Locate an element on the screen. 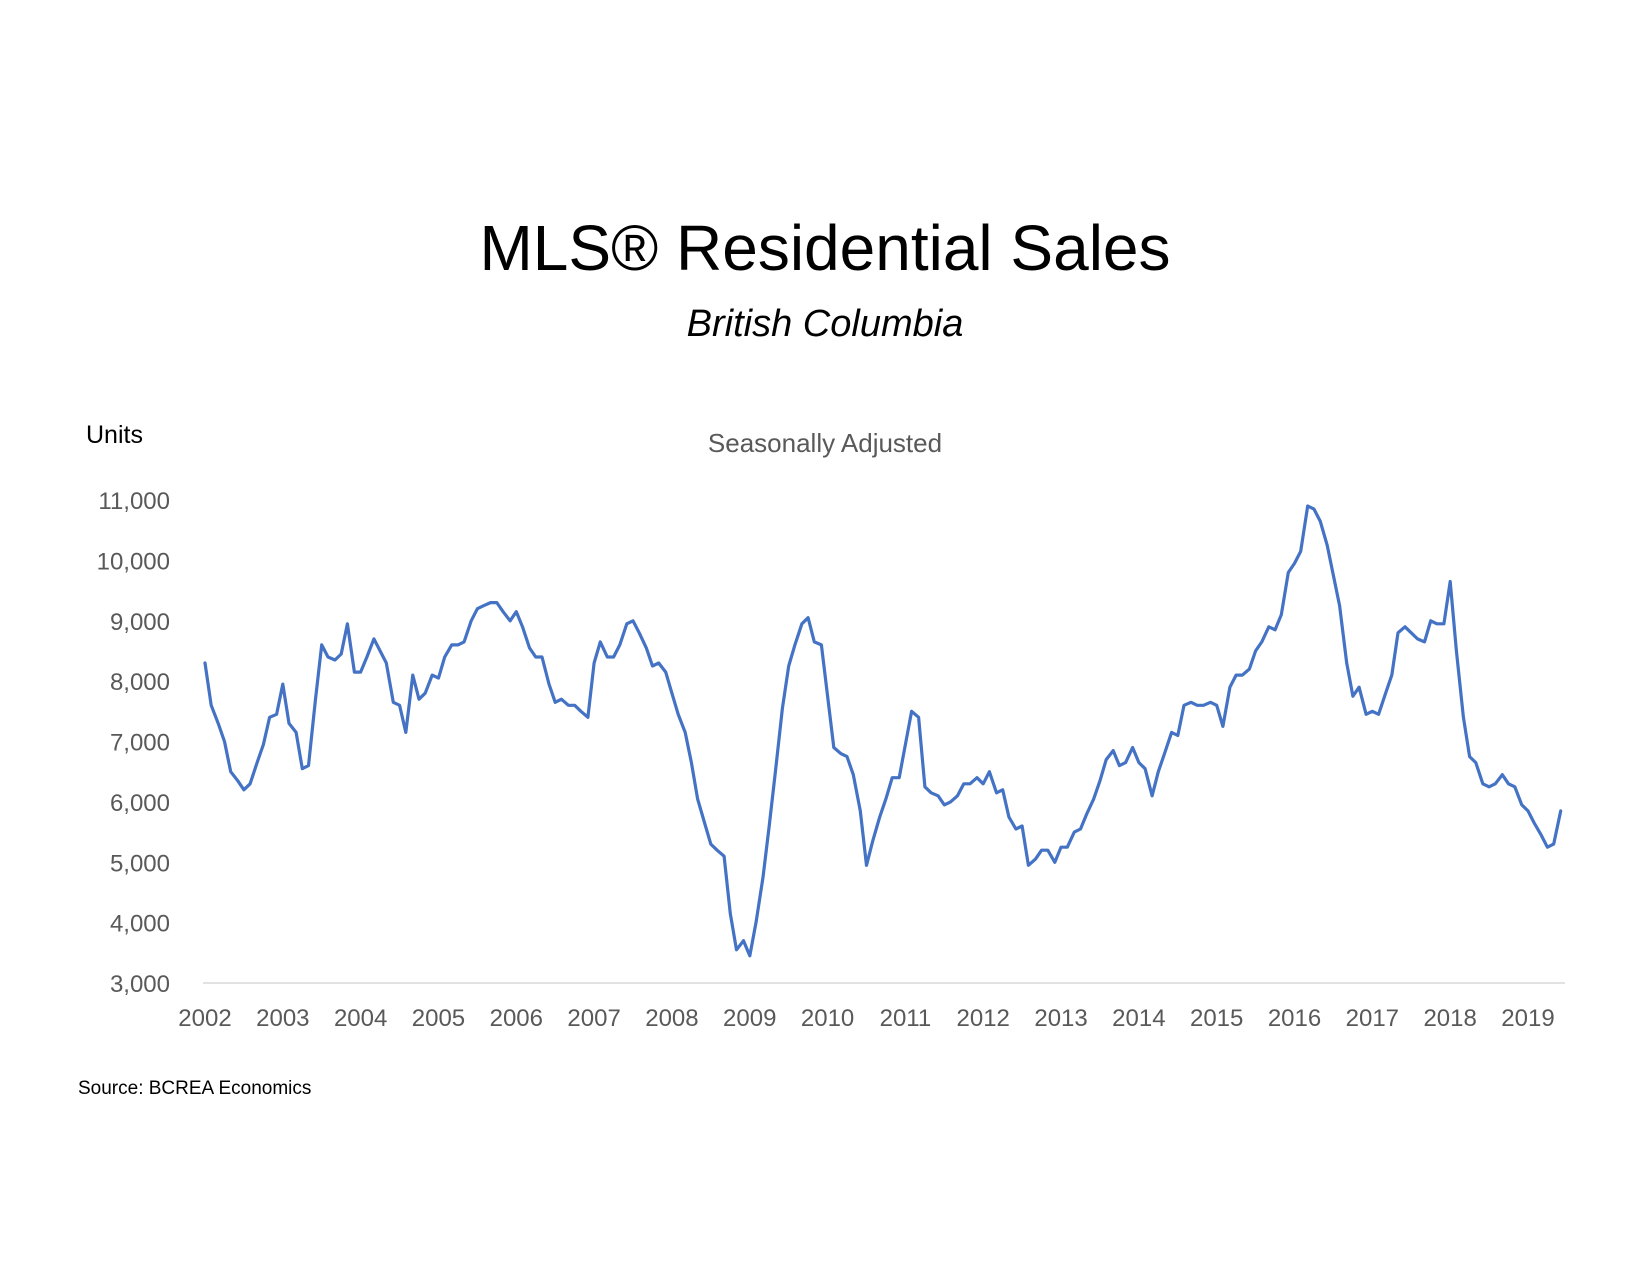  x-tick-label: 2014 is located at coordinates (1138, 1018).